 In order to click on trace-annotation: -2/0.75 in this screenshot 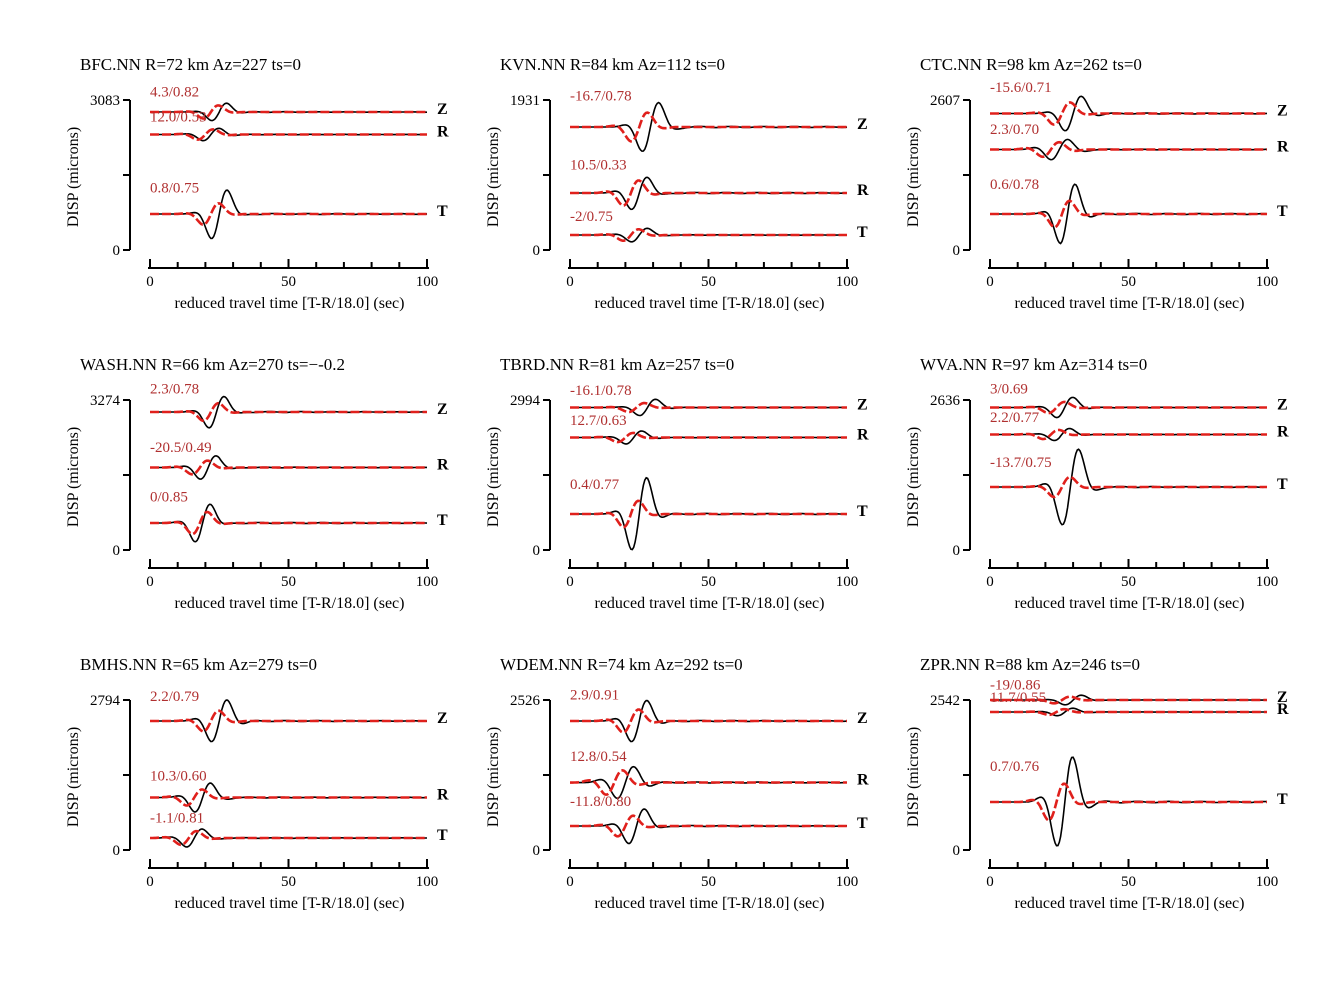, I will do `click(591, 217)`.